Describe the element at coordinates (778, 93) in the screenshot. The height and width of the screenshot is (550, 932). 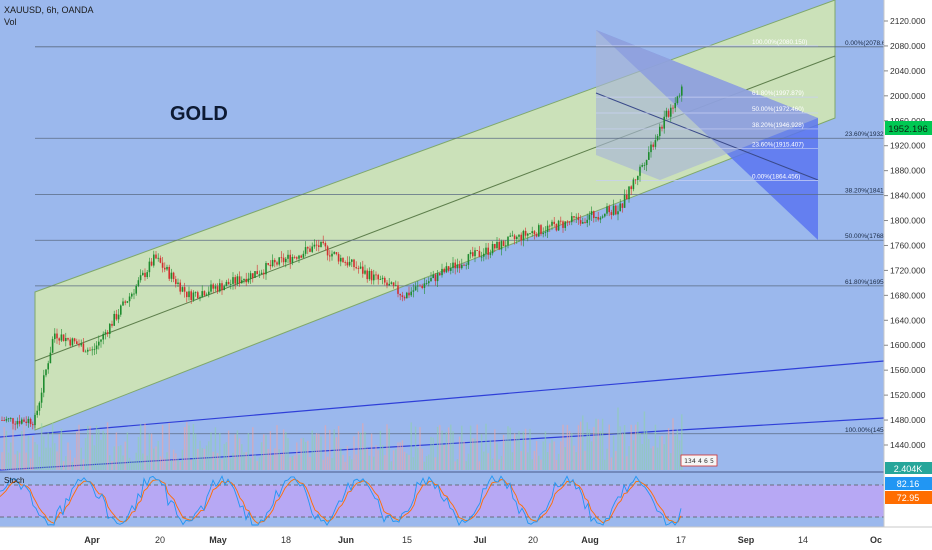
I see `fib-minor-label: 61.80%(1997.879)` at that location.